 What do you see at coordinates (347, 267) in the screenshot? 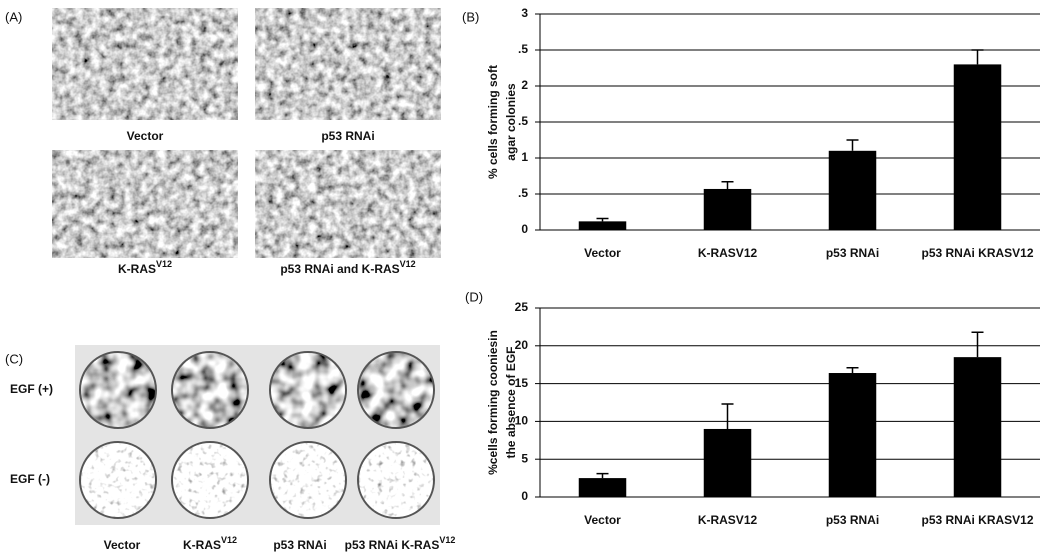
I see `caption: p53 RNAi and K-RASV12` at bounding box center [347, 267].